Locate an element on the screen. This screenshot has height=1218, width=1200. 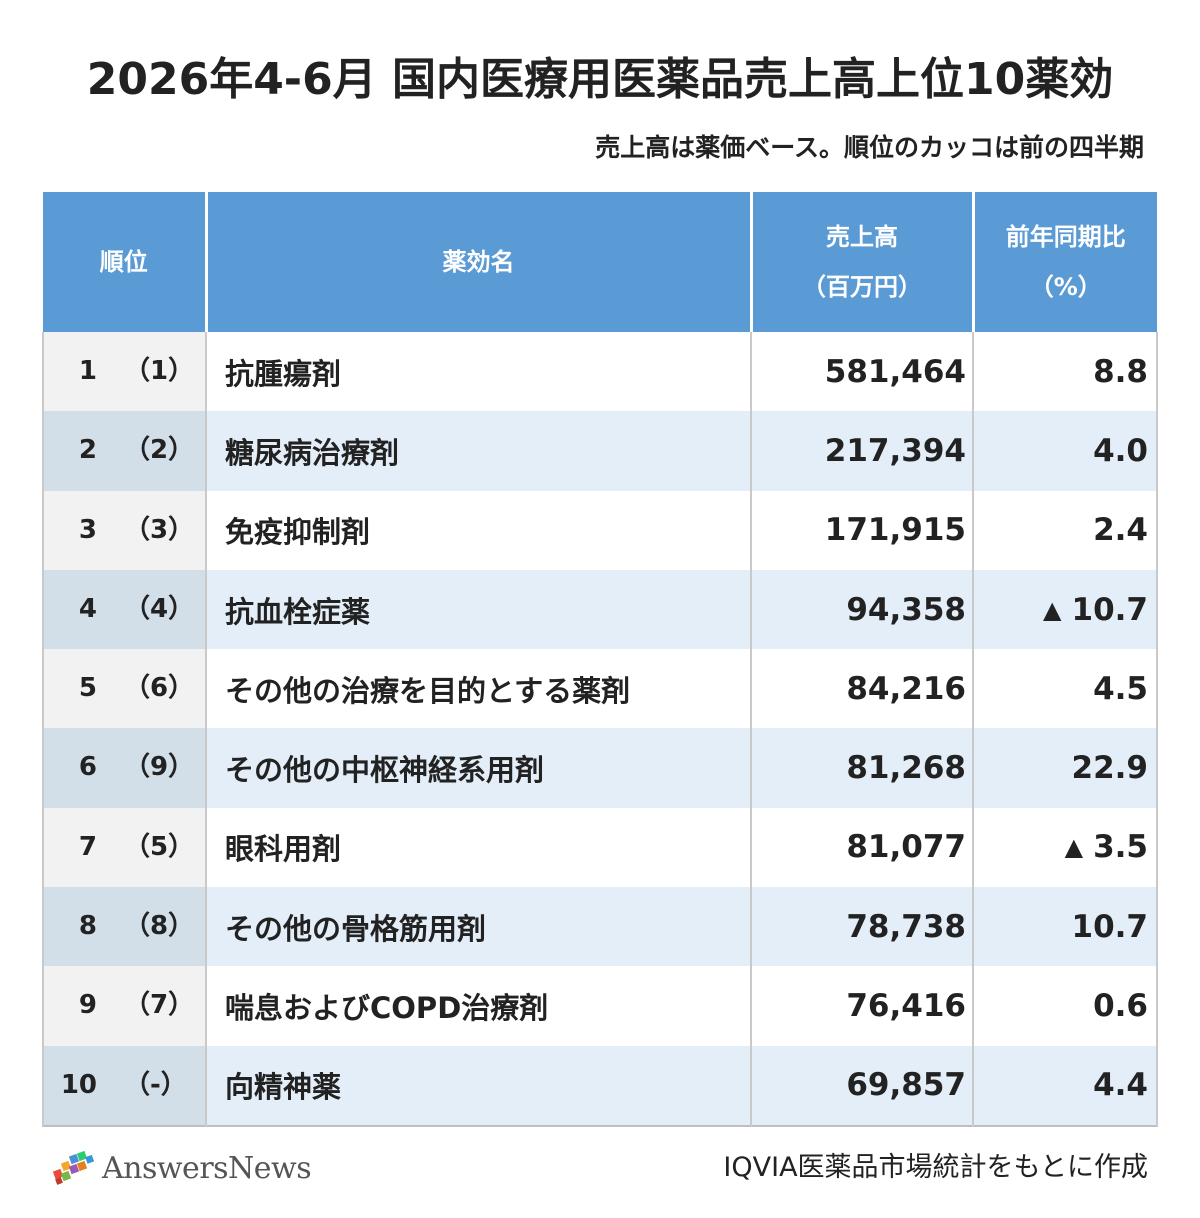
table-row: 2 （2） 糖尿病治療剤 217,394 4.0 is located at coordinates (600, 451).